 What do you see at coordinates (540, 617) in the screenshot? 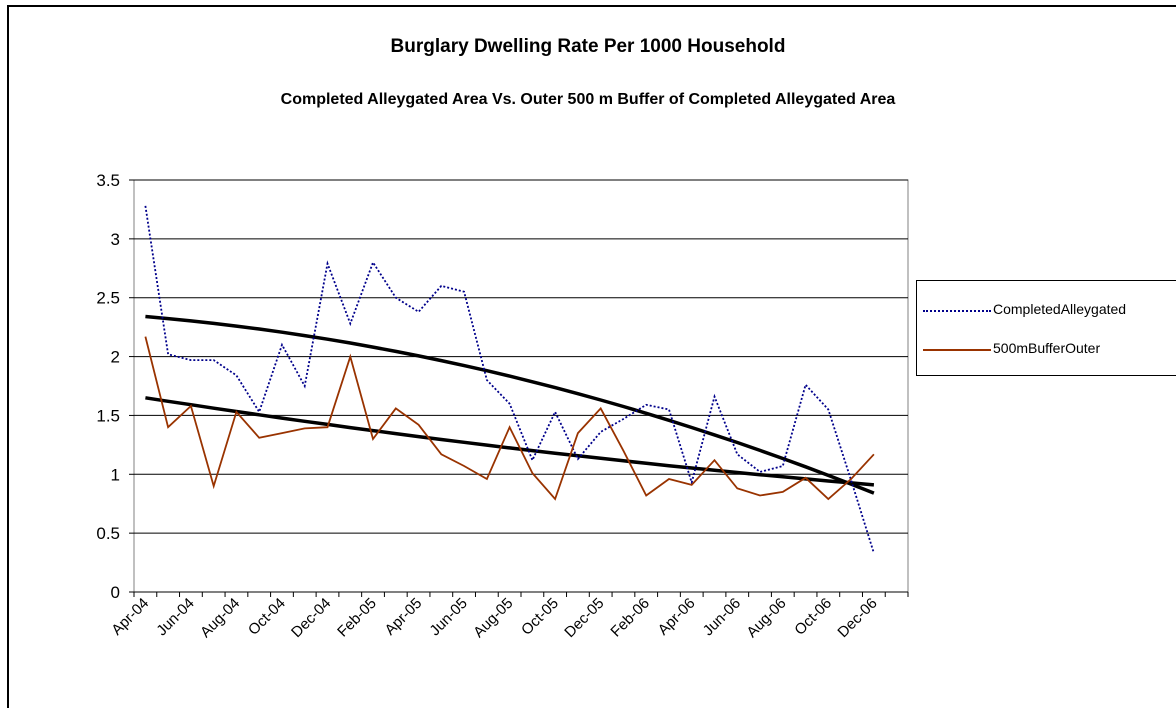
I see `x-tick-label: Oct-05` at bounding box center [540, 617].